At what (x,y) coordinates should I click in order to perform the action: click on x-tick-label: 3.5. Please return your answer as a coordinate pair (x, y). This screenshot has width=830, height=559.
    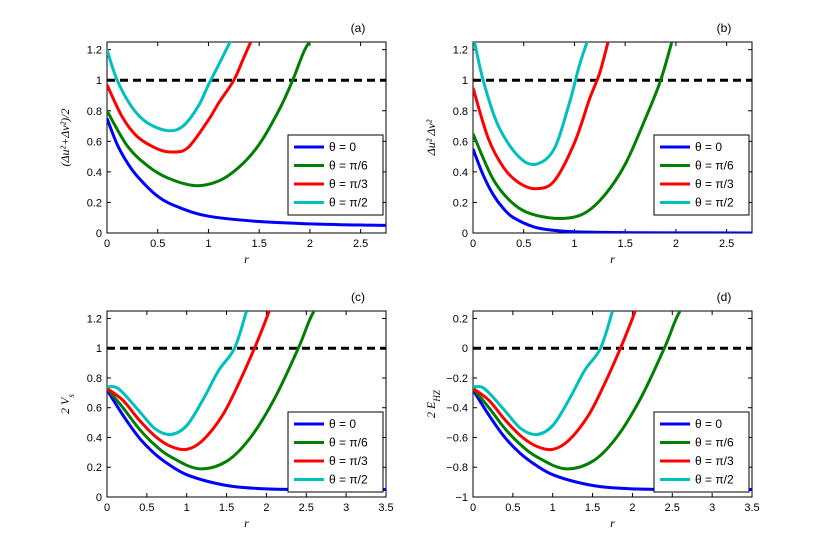
    Looking at the image, I should click on (385, 508).